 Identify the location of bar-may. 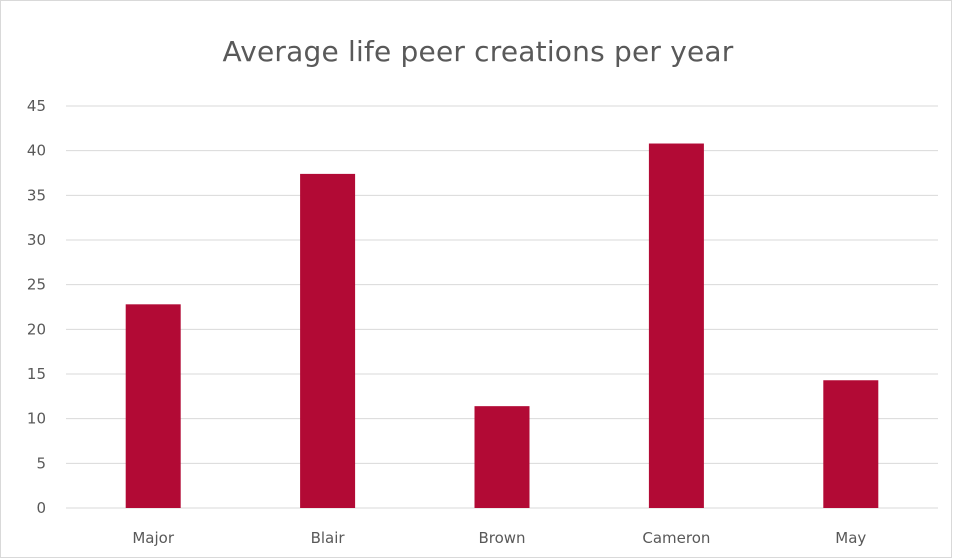
(851, 444).